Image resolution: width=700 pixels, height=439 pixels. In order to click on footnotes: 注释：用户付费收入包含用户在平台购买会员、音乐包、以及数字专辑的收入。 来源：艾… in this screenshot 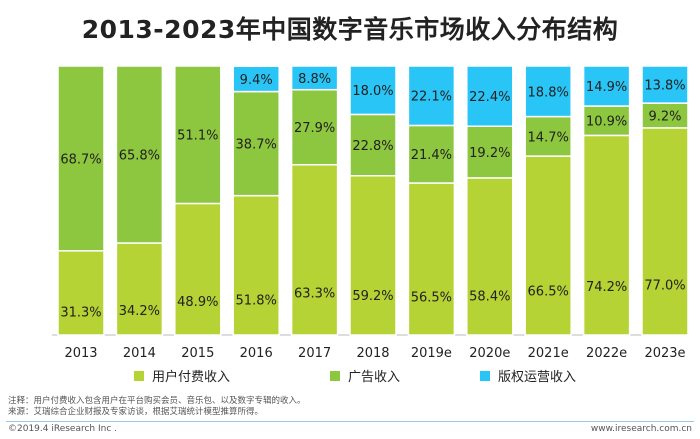, I will do `click(157, 407)`.